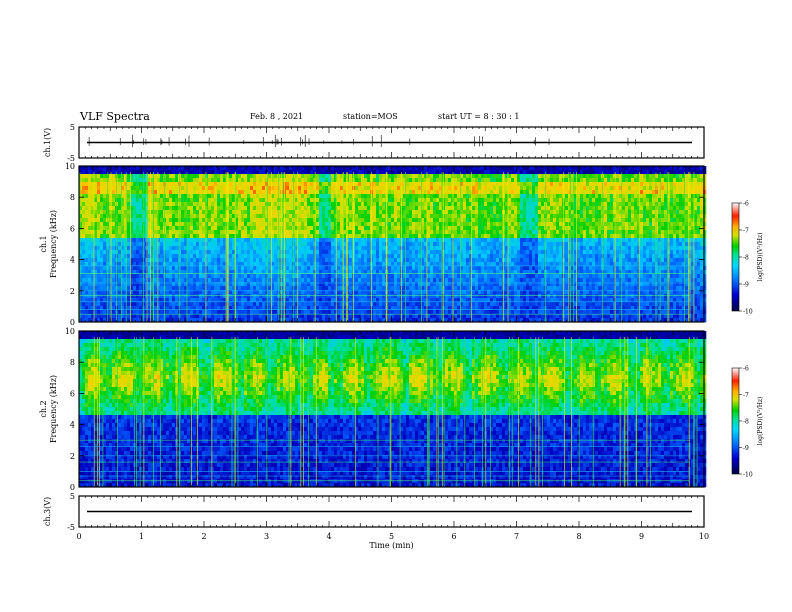 The width and height of the screenshot is (792, 612). Describe the element at coordinates (70, 166) in the screenshot. I see `ch1-spectrogram-ytick-label: 10` at that location.